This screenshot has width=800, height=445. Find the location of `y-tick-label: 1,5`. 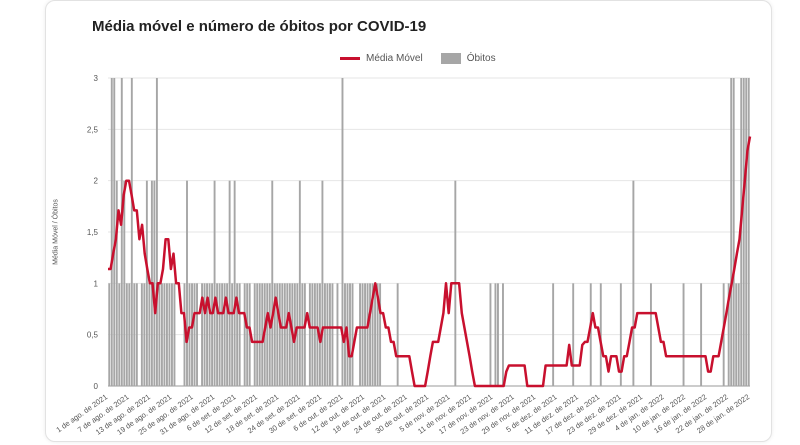

y-tick-label: 1,5 is located at coordinates (93, 232).